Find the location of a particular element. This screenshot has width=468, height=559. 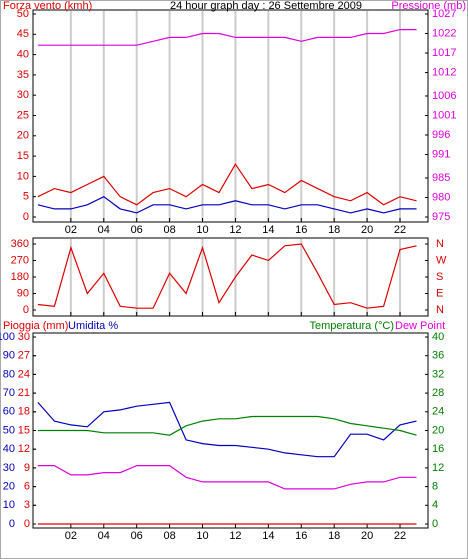

y-tick-label: 40 is located at coordinates (23, 55).